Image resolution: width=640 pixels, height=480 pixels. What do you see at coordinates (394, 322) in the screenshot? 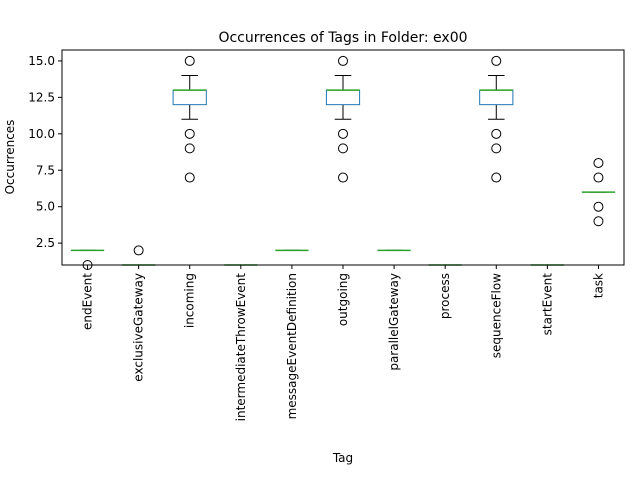
I see `x-tick-label: parallelGateway` at bounding box center [394, 322].